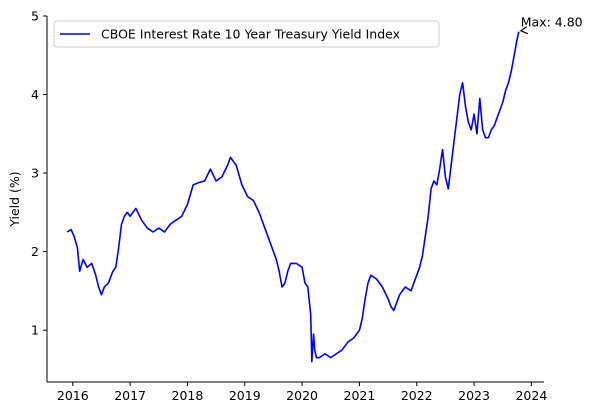 The height and width of the screenshot is (417, 600). I want to click on y-tick-label: 1, so click(35, 330).